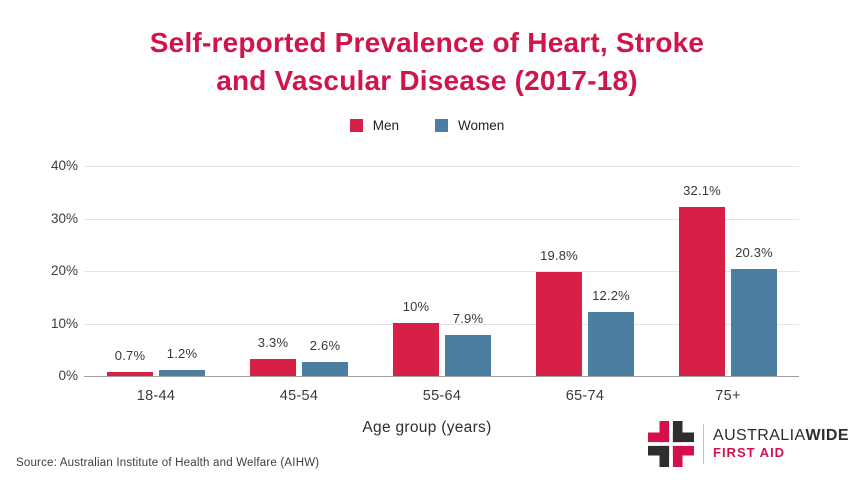 The height and width of the screenshot is (483, 854). I want to click on x-tick-label: 45-54, so click(299, 396).